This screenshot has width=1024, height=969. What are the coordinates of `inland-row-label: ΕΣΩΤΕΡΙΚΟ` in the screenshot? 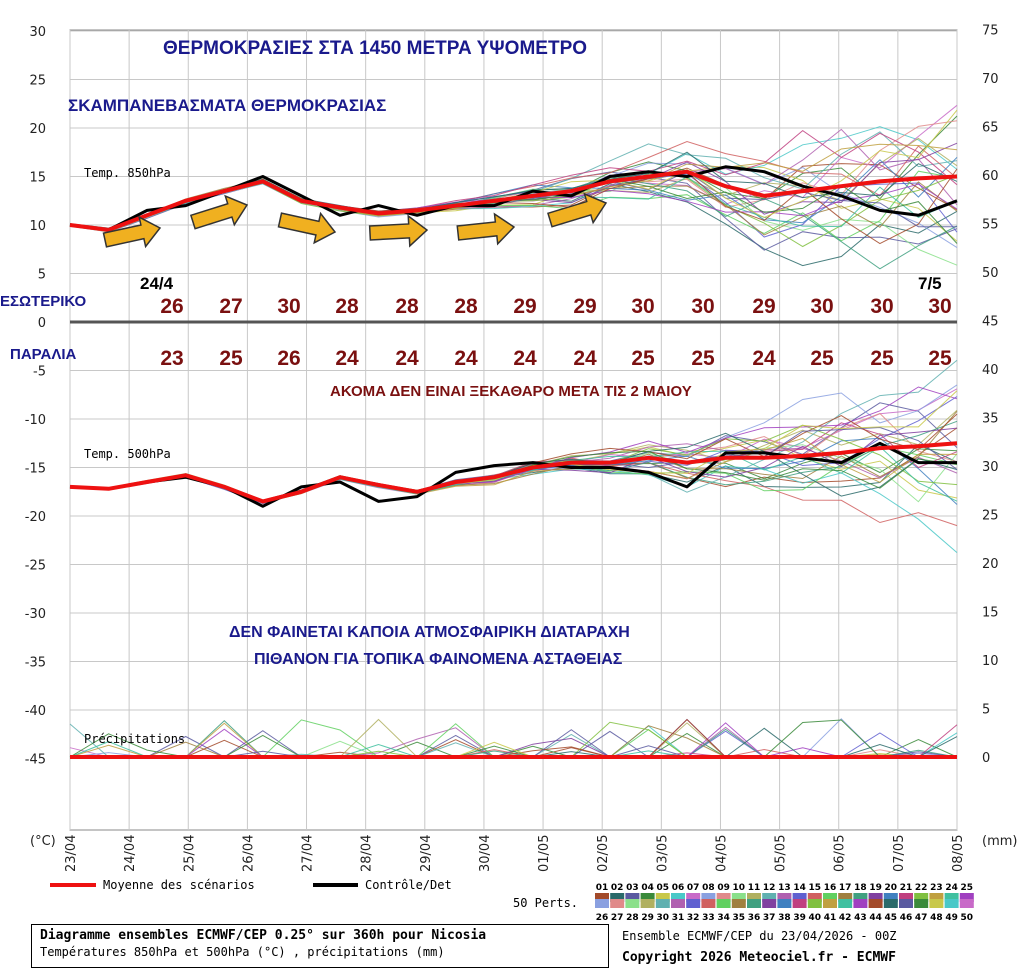 It's located at (43, 301).